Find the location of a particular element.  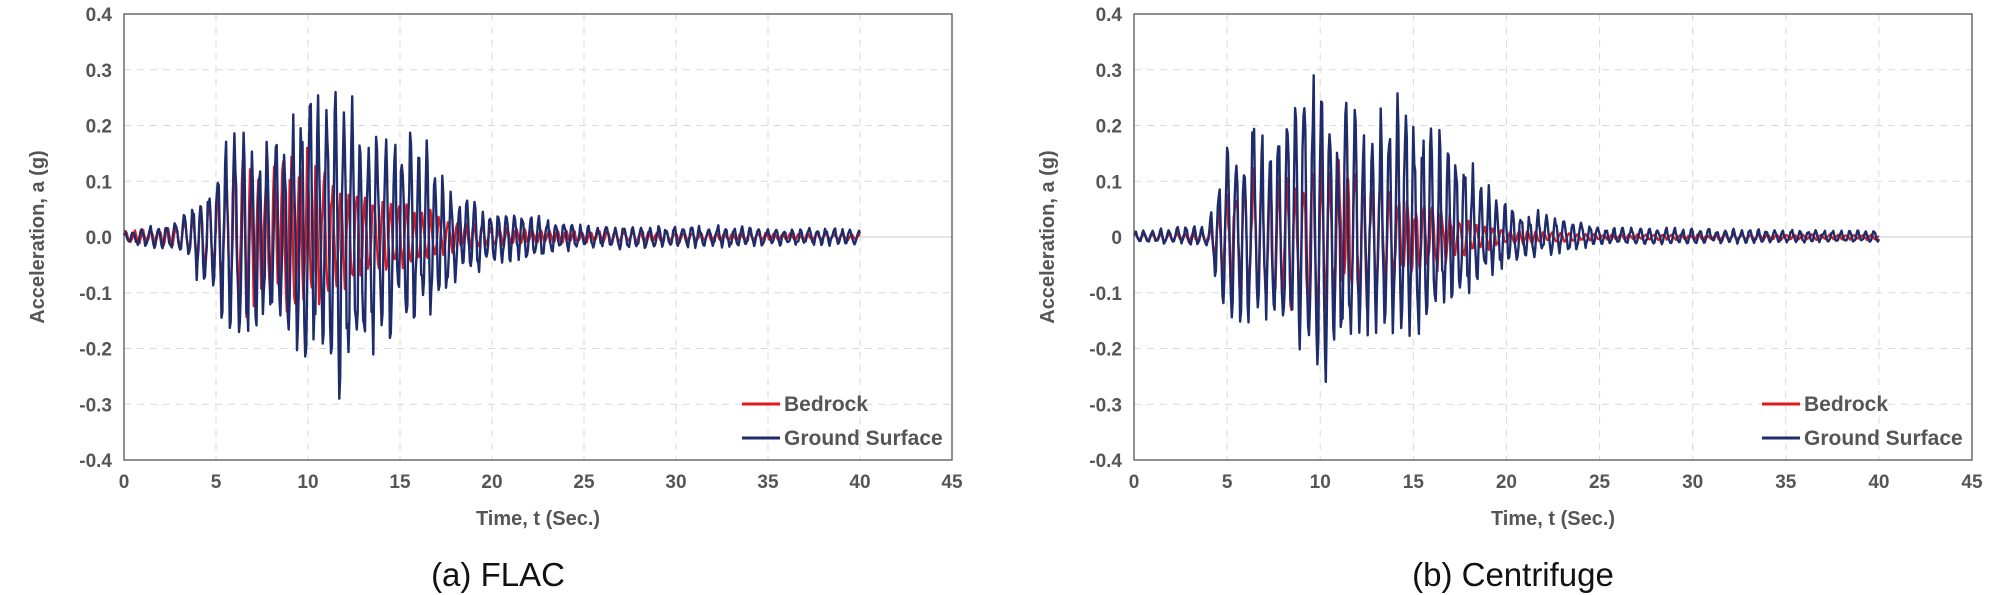

y-tick-label: 0.0 is located at coordinates (99, 238).